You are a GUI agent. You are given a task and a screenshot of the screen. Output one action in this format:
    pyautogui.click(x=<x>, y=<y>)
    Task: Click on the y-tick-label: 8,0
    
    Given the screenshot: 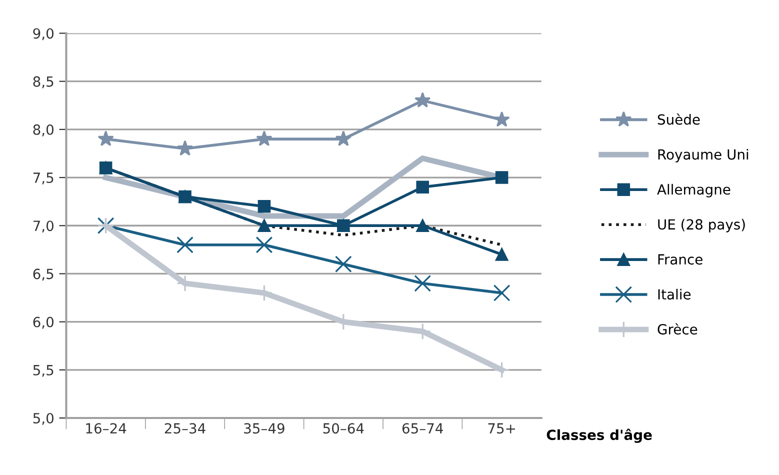 What is the action you would take?
    pyautogui.click(x=43, y=130)
    